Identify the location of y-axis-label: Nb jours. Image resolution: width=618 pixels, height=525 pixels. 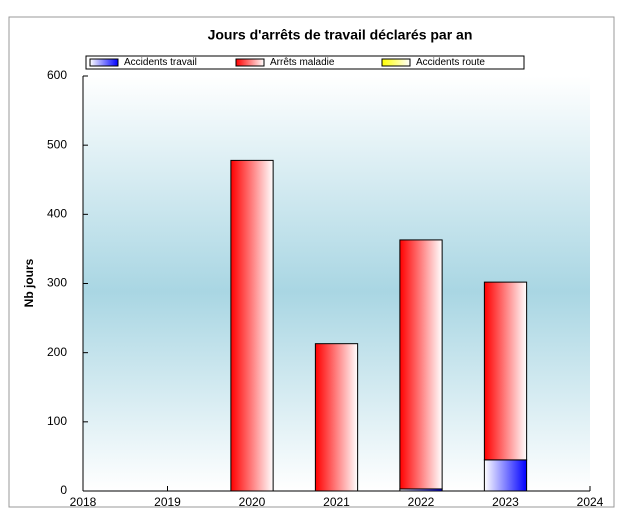
(29, 282).